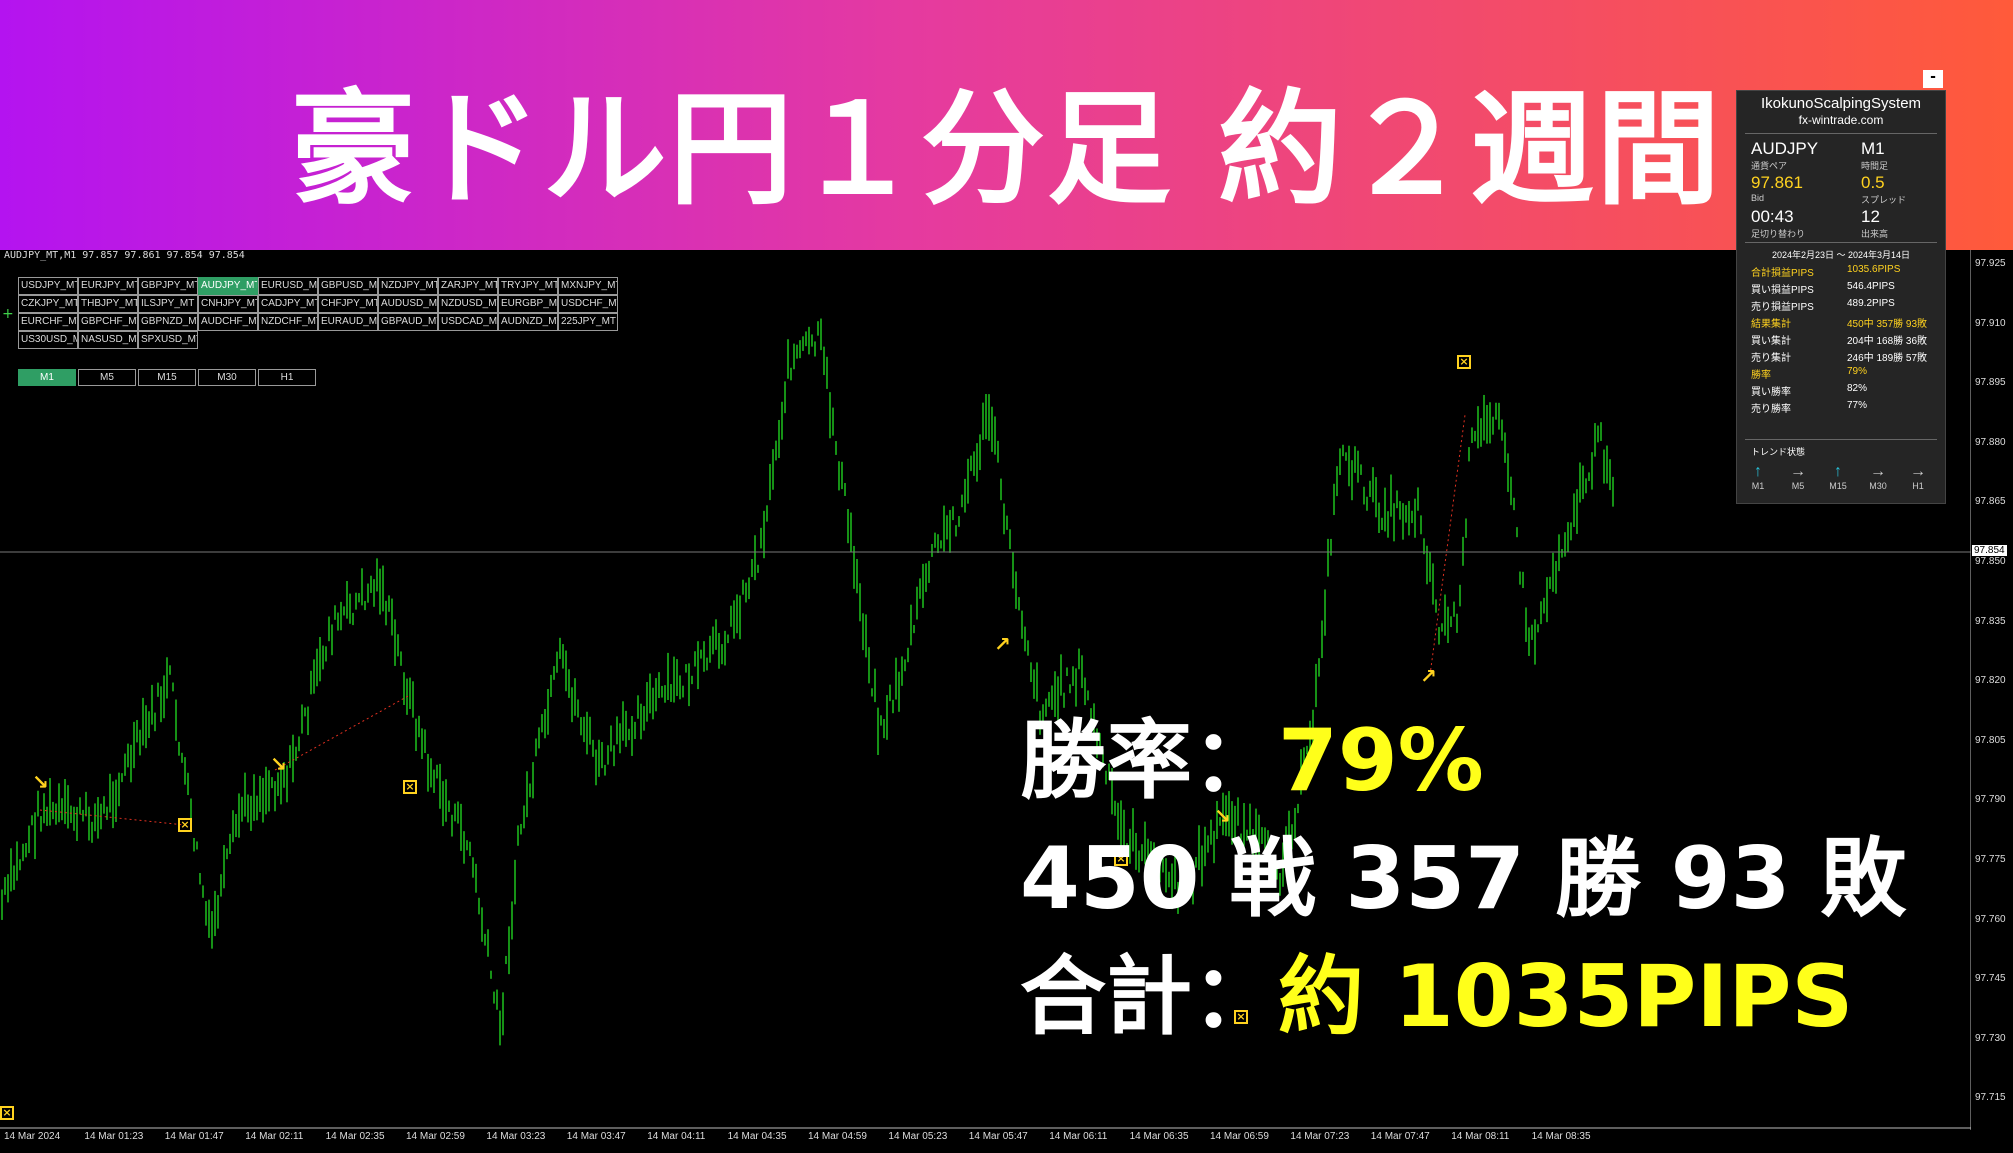 The width and height of the screenshot is (2013, 1153). What do you see at coordinates (32, 1136) in the screenshot?
I see `x-tick-label: 14 Mar 2024` at bounding box center [32, 1136].